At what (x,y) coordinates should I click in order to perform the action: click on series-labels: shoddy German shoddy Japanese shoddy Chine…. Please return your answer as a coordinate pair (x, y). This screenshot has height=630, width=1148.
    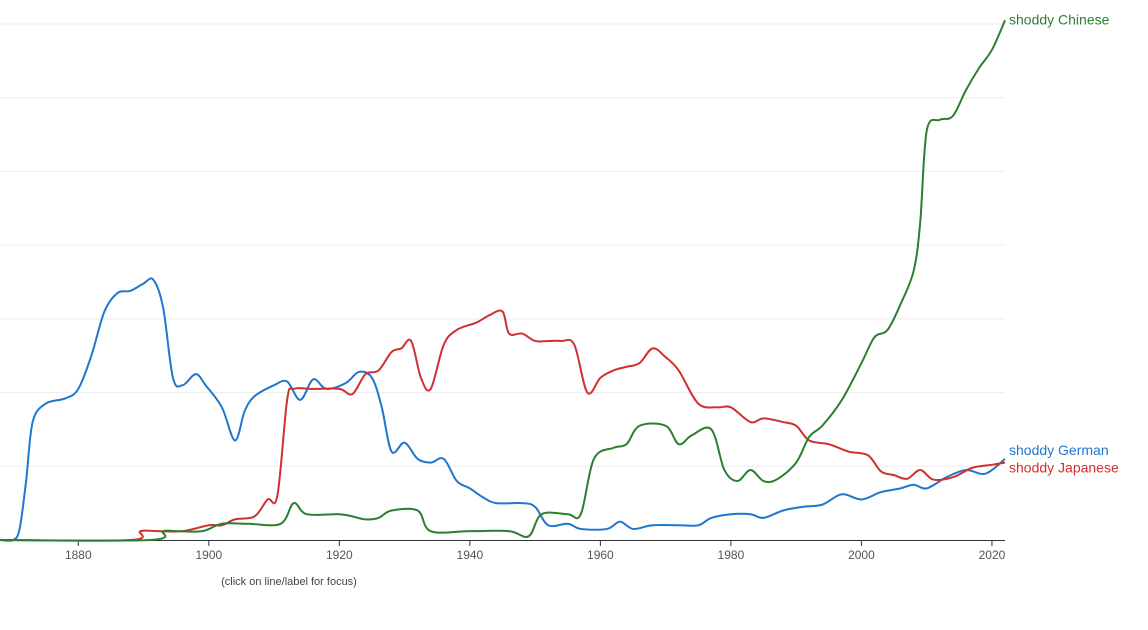
    Looking at the image, I should click on (1064, 243).